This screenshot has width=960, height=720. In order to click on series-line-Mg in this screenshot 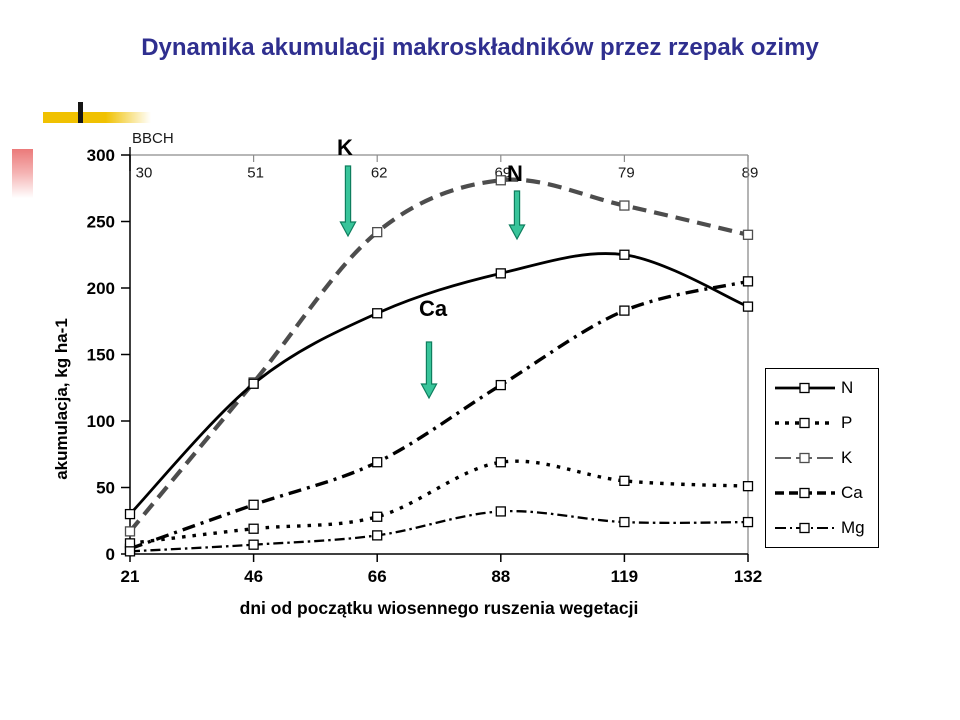, I will do `click(439, 531)`.